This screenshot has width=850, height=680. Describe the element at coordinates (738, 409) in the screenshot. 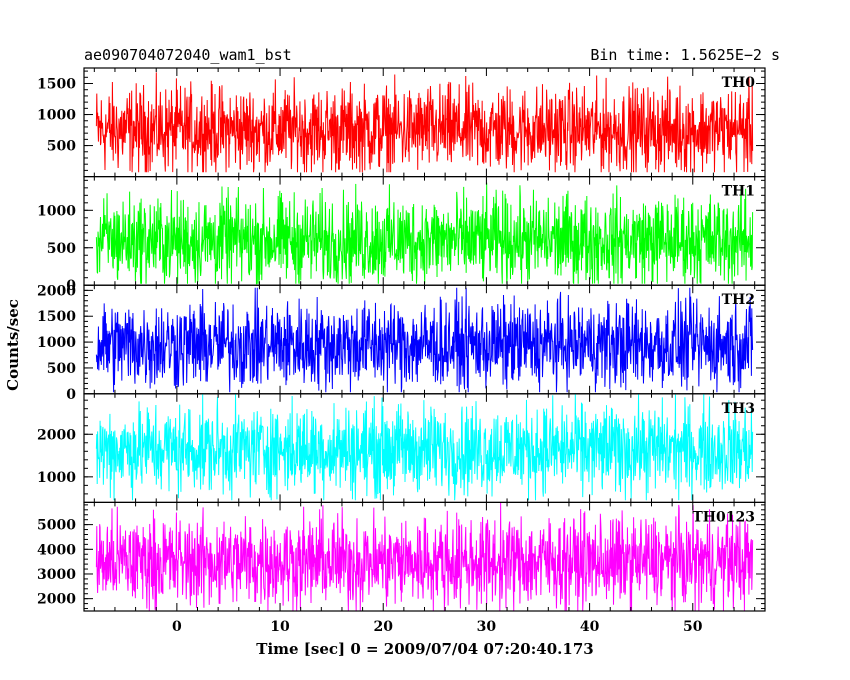

I see `panel-label: TH3` at that location.